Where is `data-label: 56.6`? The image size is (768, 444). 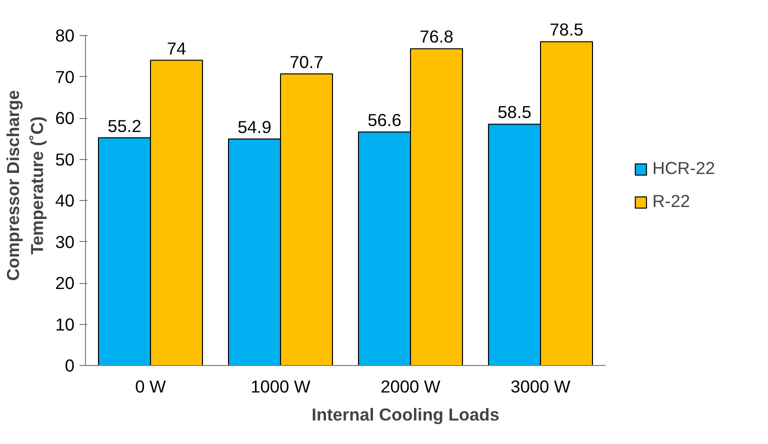
data-label: 56.6 is located at coordinates (385, 120).